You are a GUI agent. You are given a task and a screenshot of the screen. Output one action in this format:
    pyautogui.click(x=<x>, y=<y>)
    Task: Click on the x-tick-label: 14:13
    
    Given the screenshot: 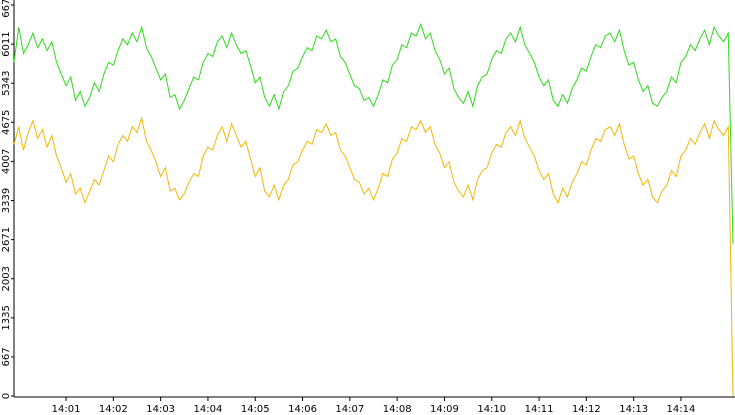 What is the action you would take?
    pyautogui.click(x=633, y=409)
    